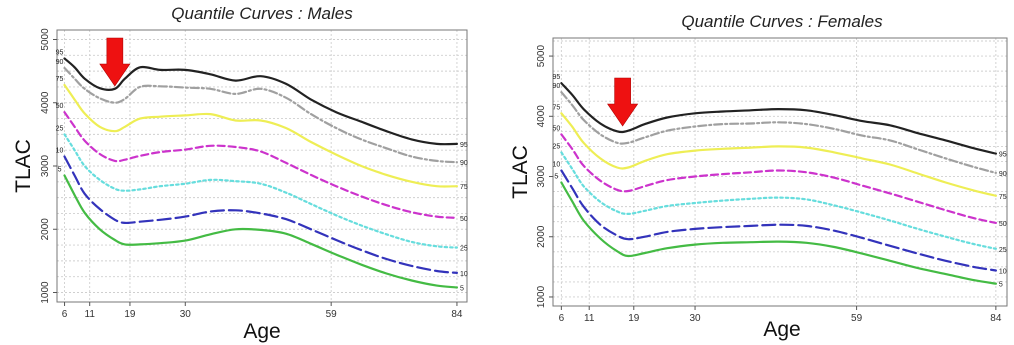 The width and height of the screenshot is (1014, 345). I want to click on males-down-arrow-icon, so click(115, 62).